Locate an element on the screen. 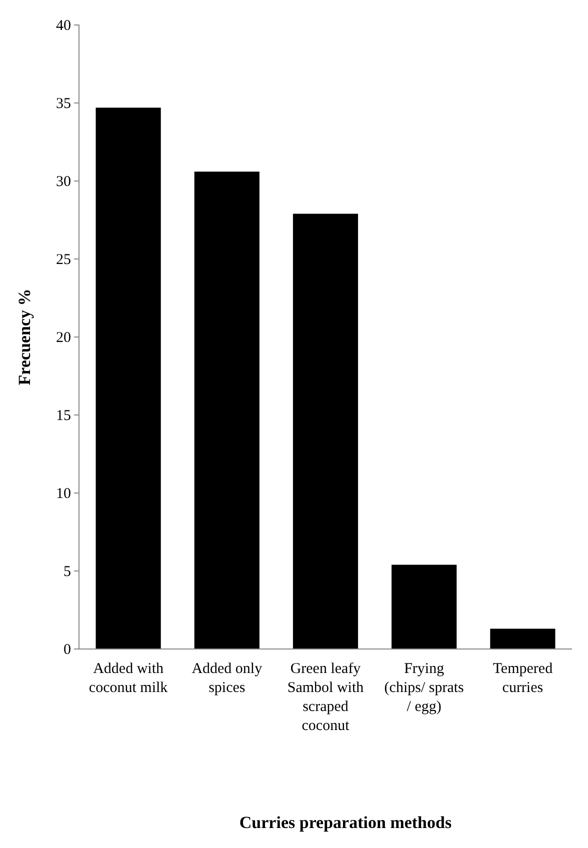  y-tick-label: 10 is located at coordinates (63, 494).